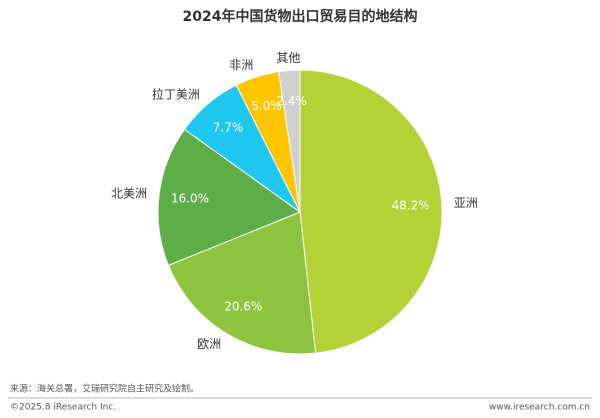 The height and width of the screenshot is (418, 600). Describe the element at coordinates (243, 307) in the screenshot. I see `value-label: 20.6%` at that location.